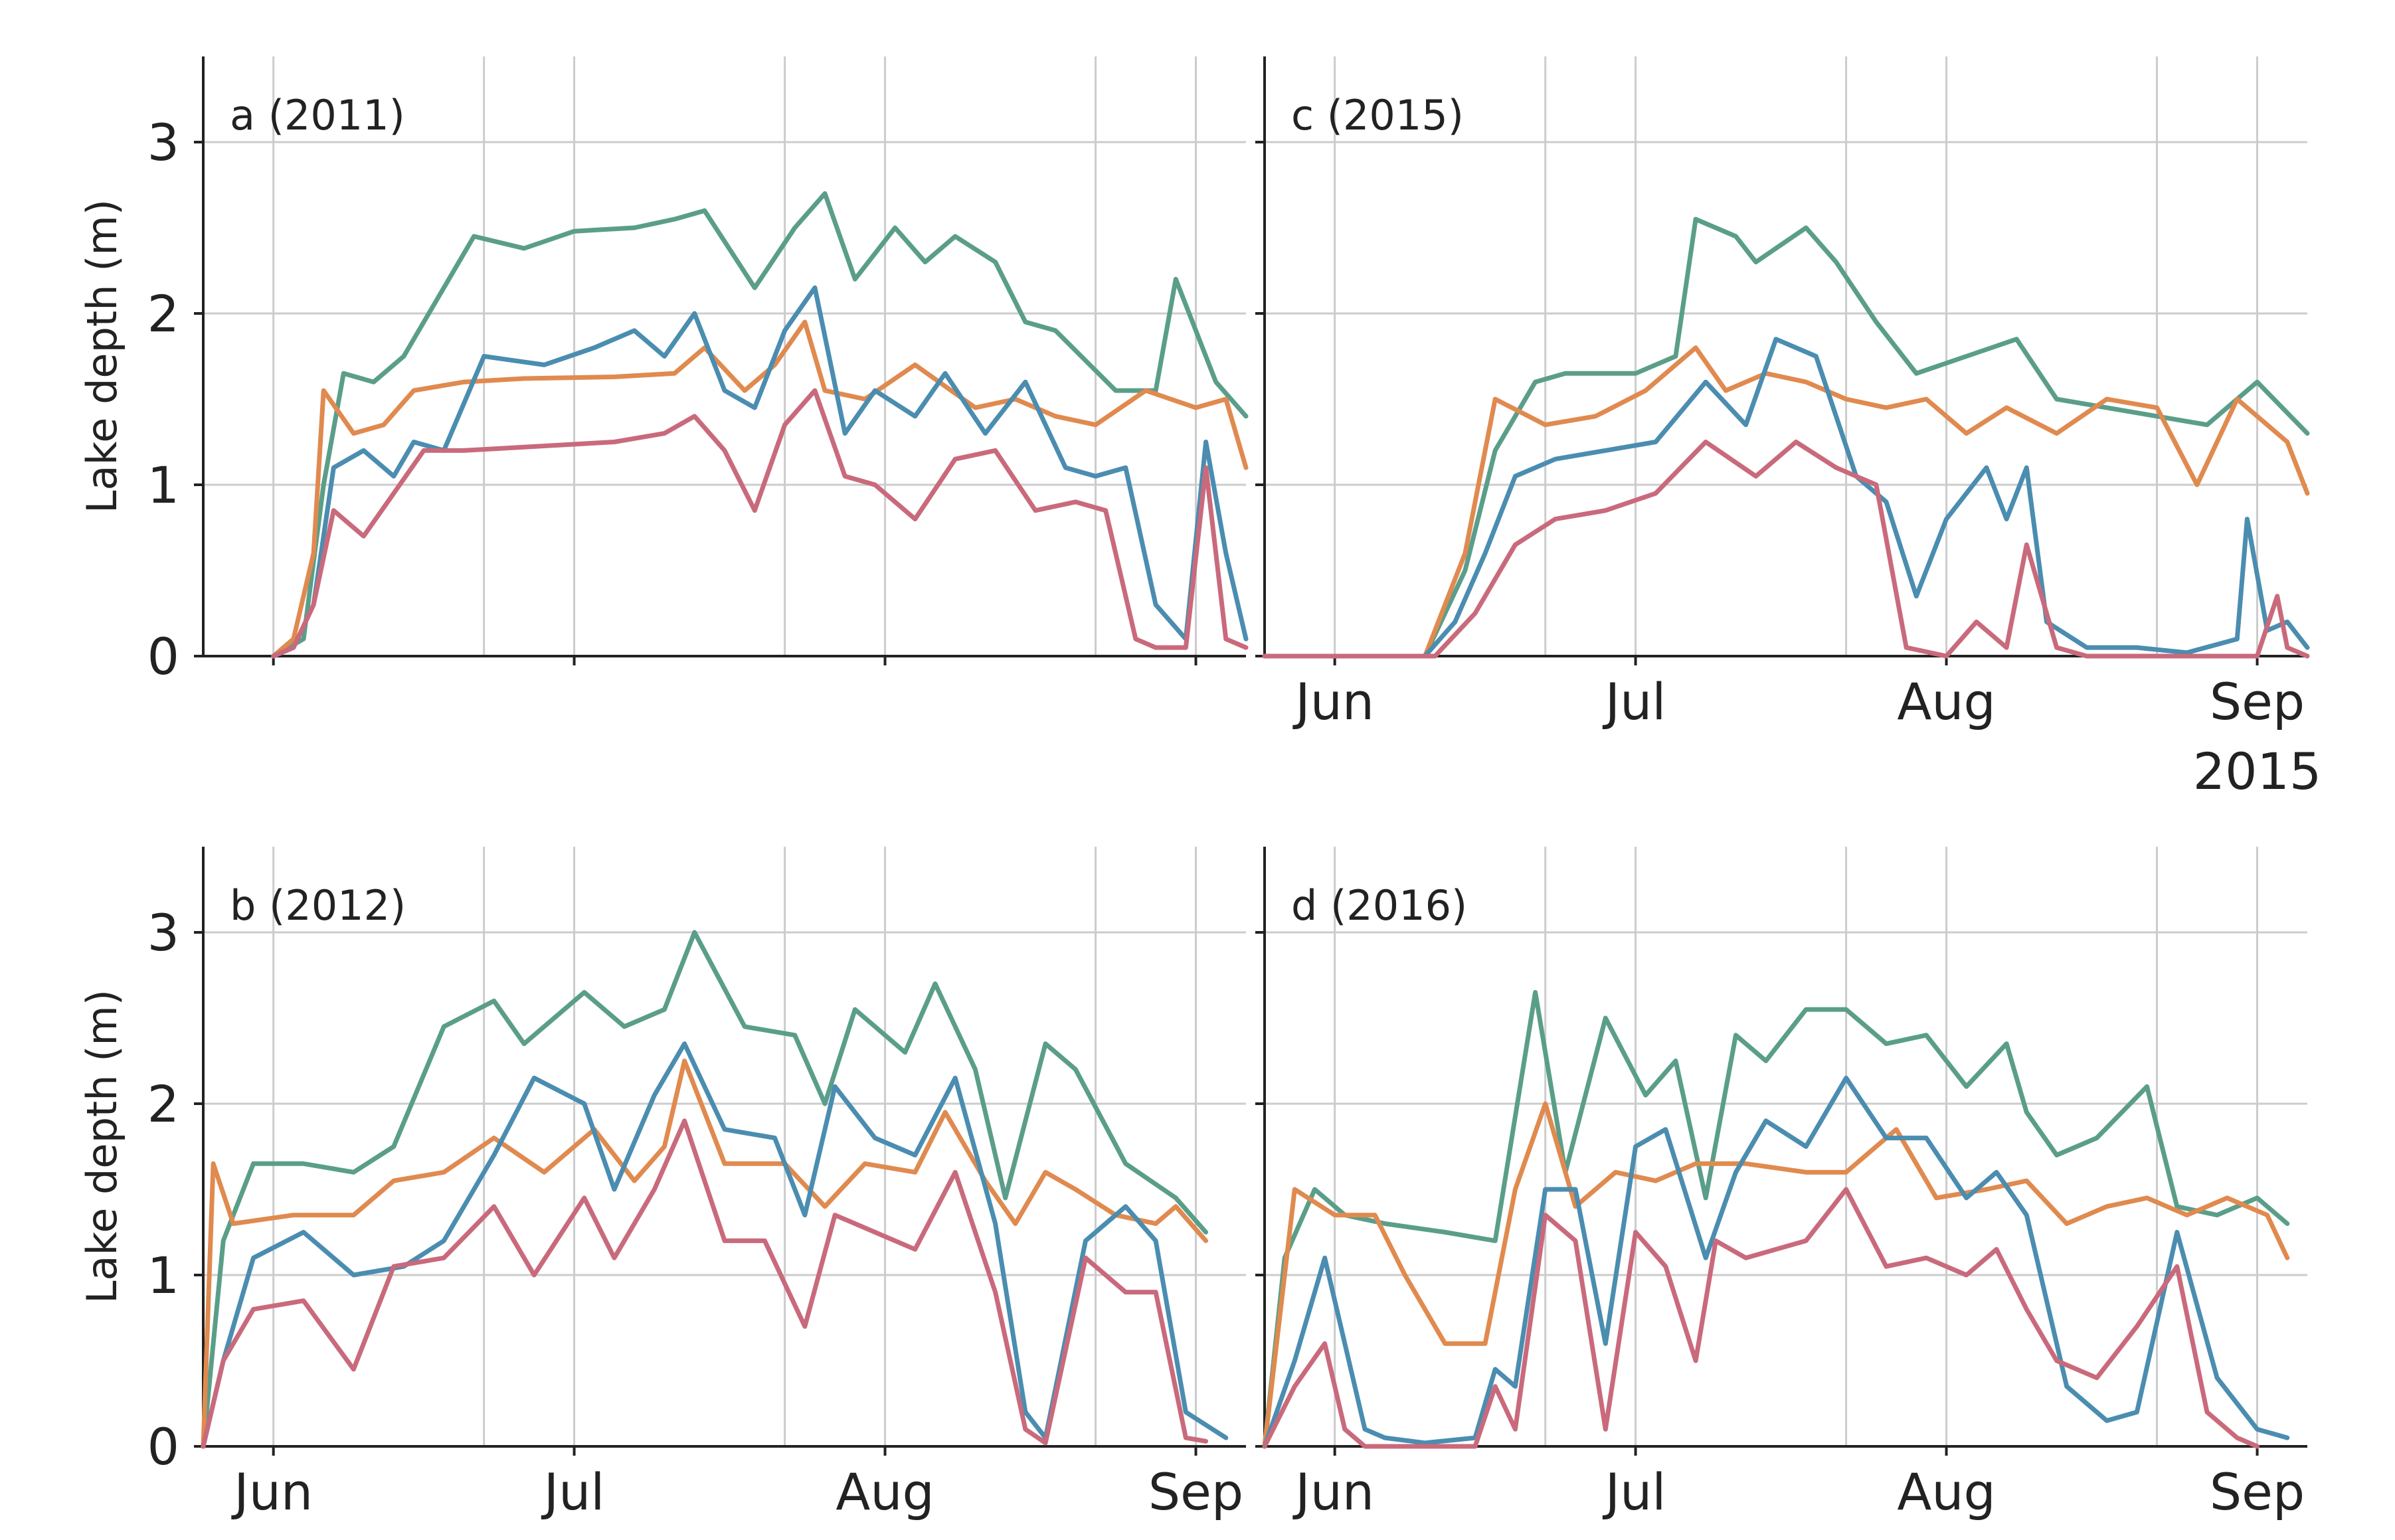  Describe the element at coordinates (318, 906) in the screenshot. I see `panel-label: b (2012)` at that location.